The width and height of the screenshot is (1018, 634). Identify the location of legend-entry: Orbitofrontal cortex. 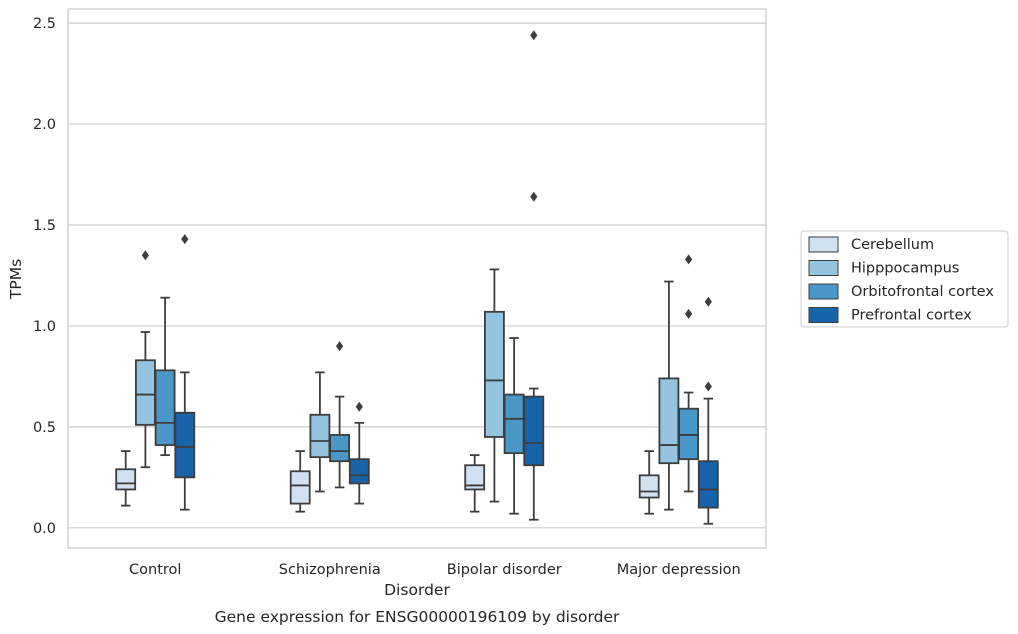
(922, 292).